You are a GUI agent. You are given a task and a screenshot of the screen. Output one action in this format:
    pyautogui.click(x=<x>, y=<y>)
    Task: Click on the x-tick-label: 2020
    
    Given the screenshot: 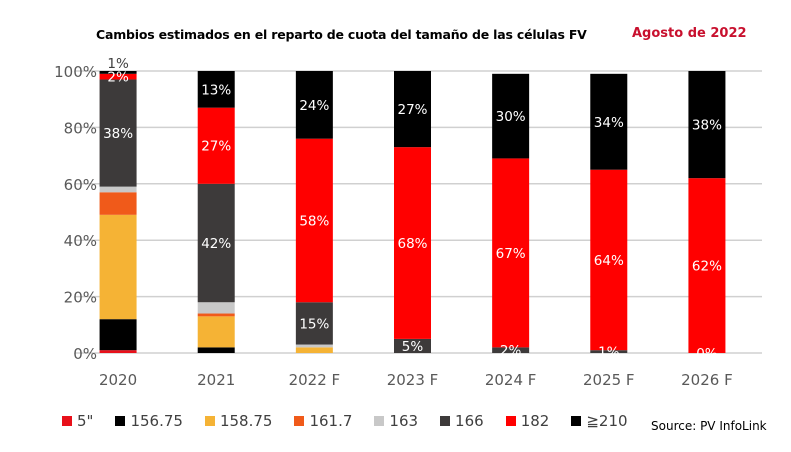 What is the action you would take?
    pyautogui.click(x=118, y=380)
    